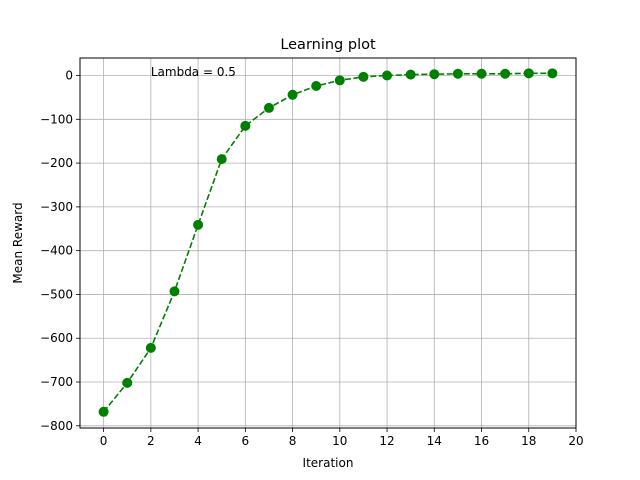 This screenshot has width=640, height=480. I want to click on y-axis-label: Mean Reward, so click(18, 242).